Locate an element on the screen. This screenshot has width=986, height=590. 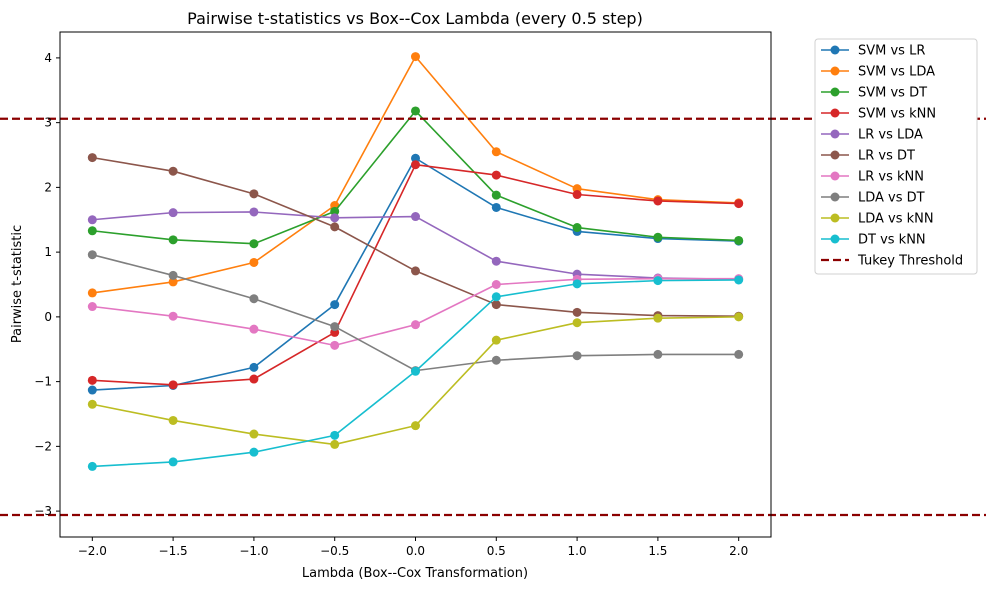
y-tick-label: 2 is located at coordinates (48, 187).